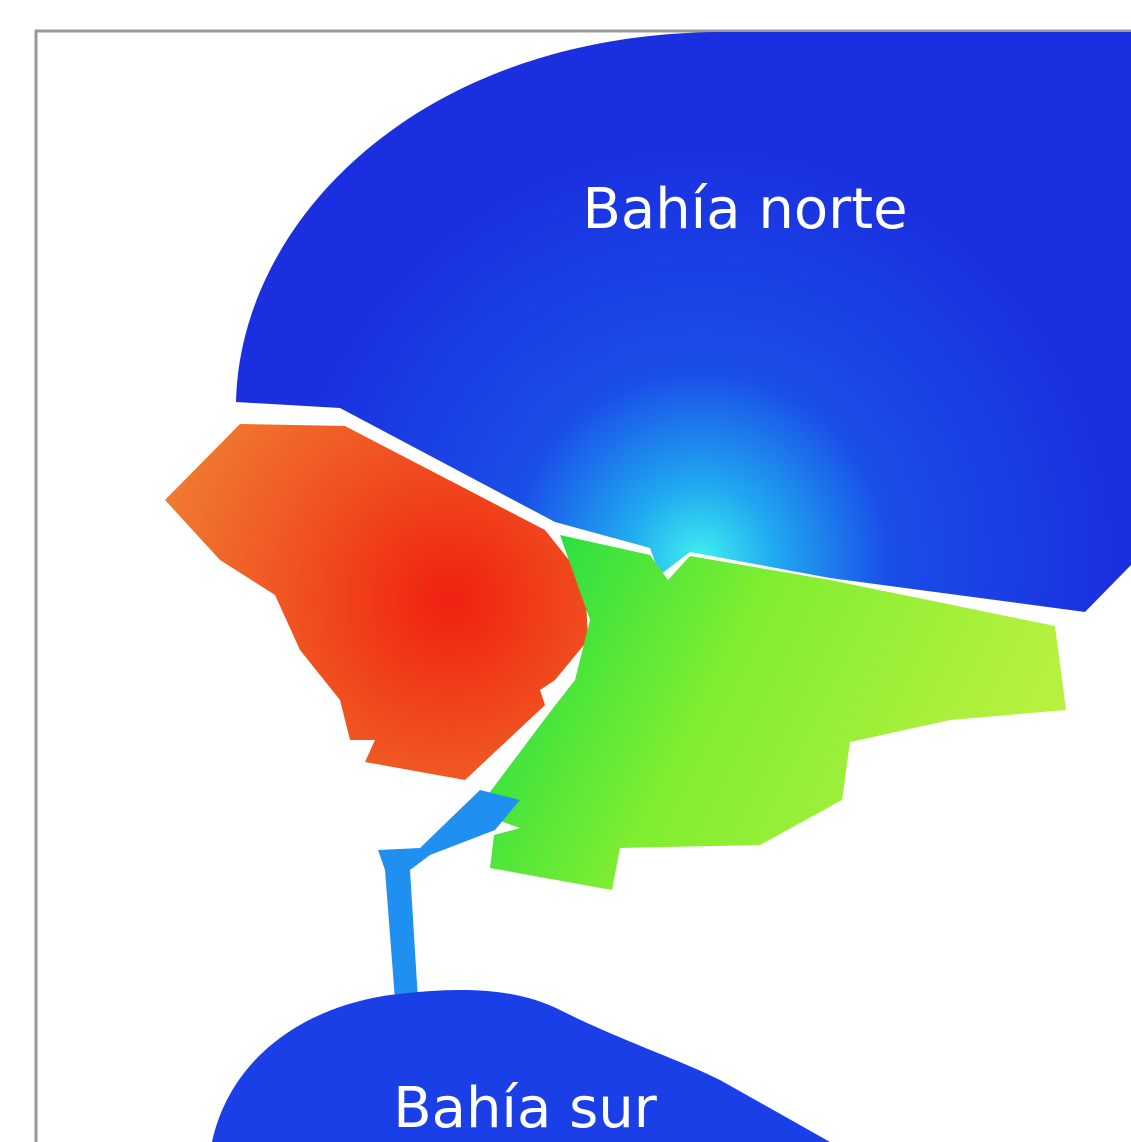 The width and height of the screenshot is (1131, 1142). Describe the element at coordinates (525, 1108) in the screenshot. I see `label-south: Bahía sur` at that location.